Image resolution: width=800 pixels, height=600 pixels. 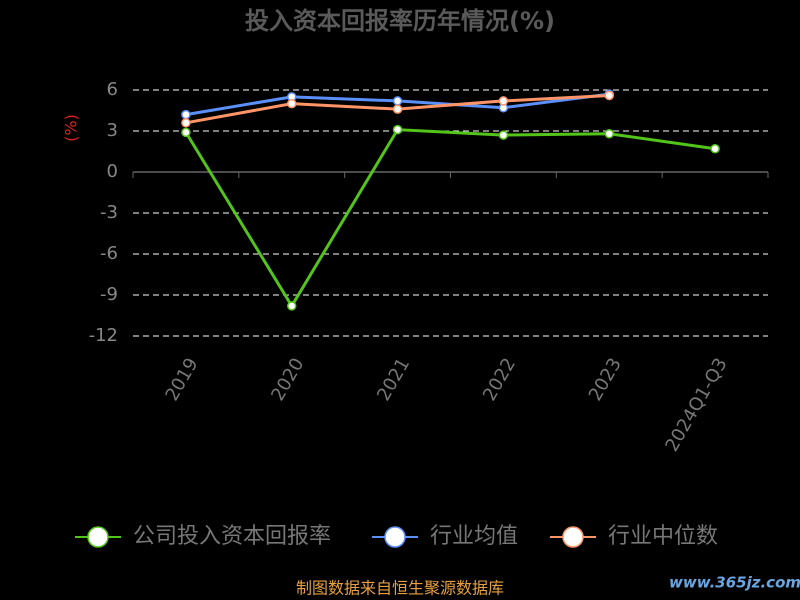 I want to click on x-tick-label: 2020, so click(x=287, y=380).